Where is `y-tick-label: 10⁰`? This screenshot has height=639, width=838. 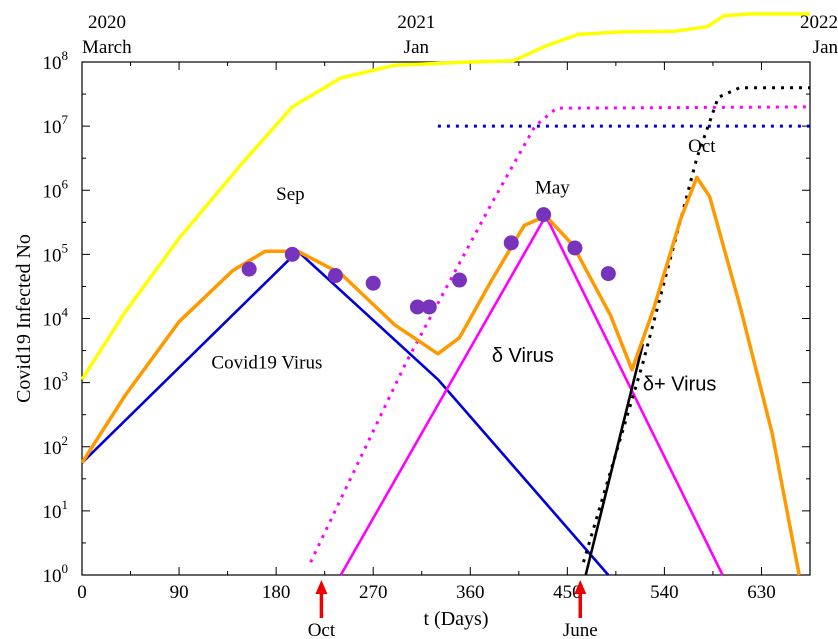 y-tick-label: 10⁰ is located at coordinates (56, 574).